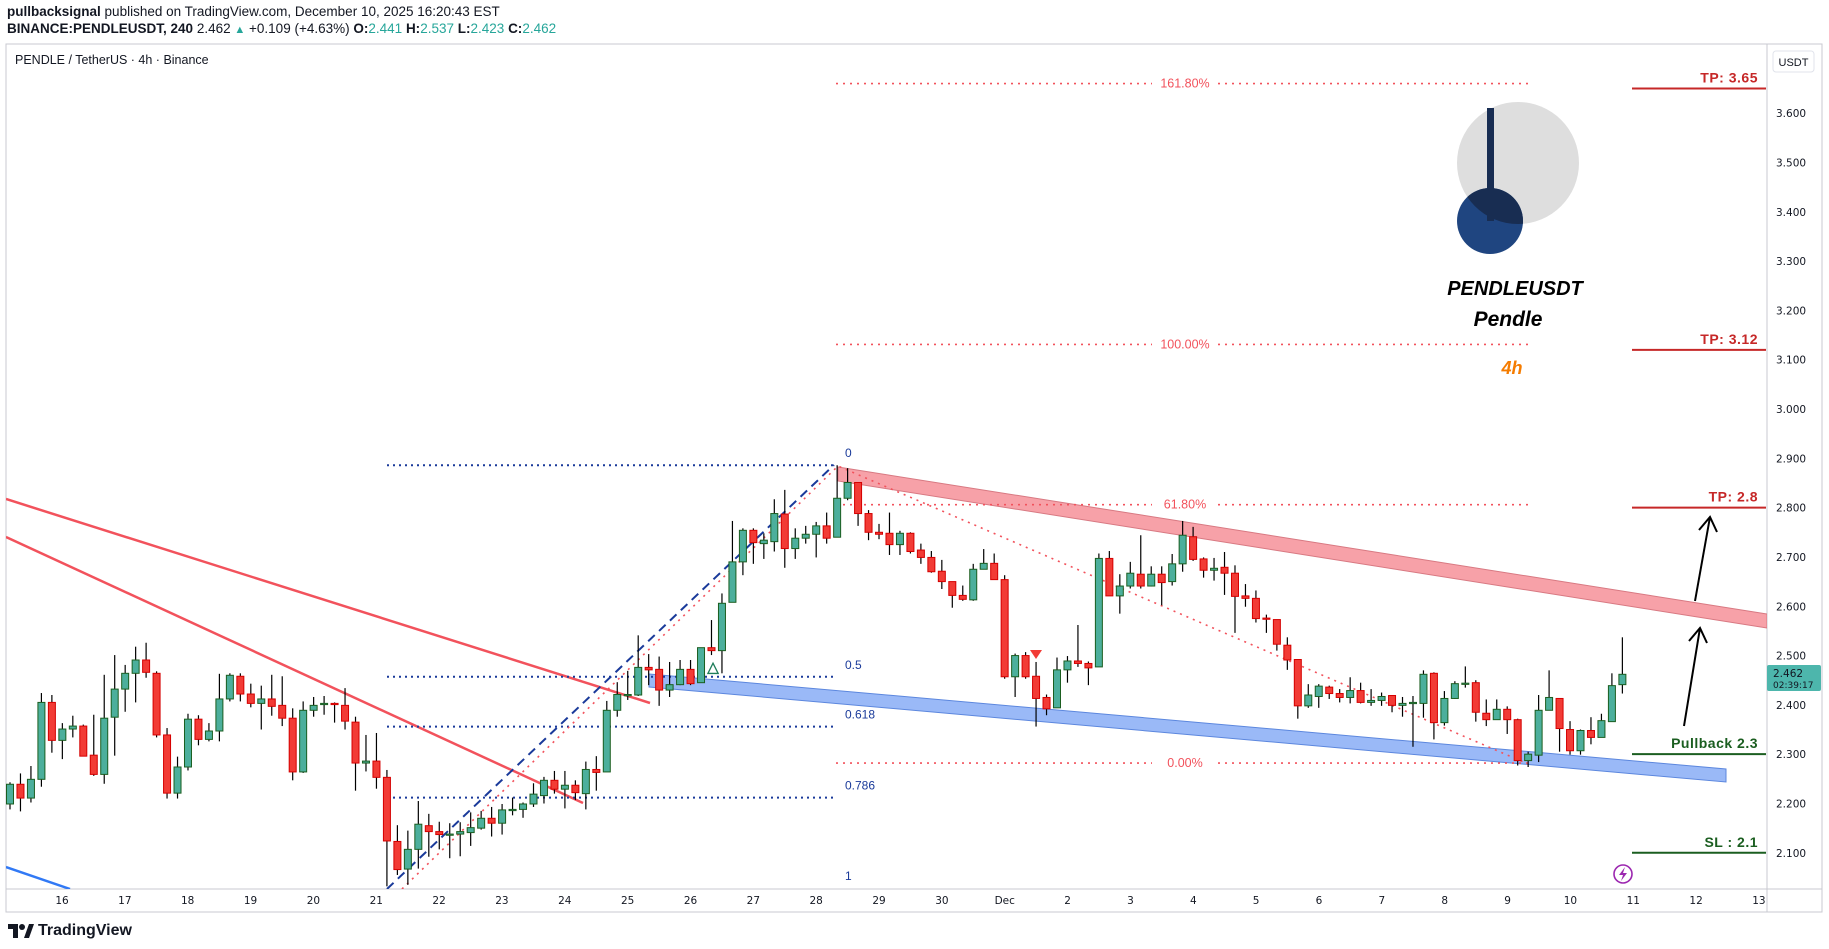 Image resolution: width=1829 pixels, height=949 pixels. I want to click on time-axis-label: 28, so click(816, 901).